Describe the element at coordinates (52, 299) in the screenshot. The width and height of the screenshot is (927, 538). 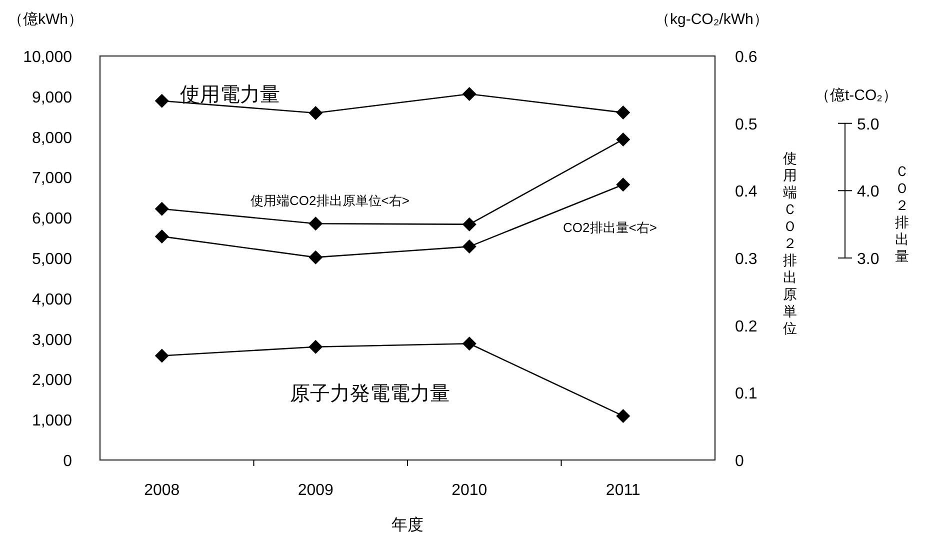
I see `y-tick-label: 4,000` at that location.